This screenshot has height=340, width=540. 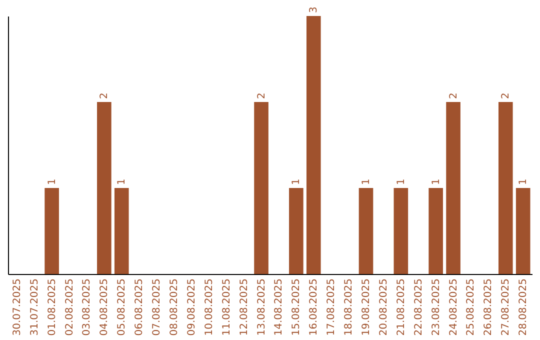 What do you see at coordinates (384, 307) in the screenshot?
I see `x-tick-label: 20.08.2025` at bounding box center [384, 307].